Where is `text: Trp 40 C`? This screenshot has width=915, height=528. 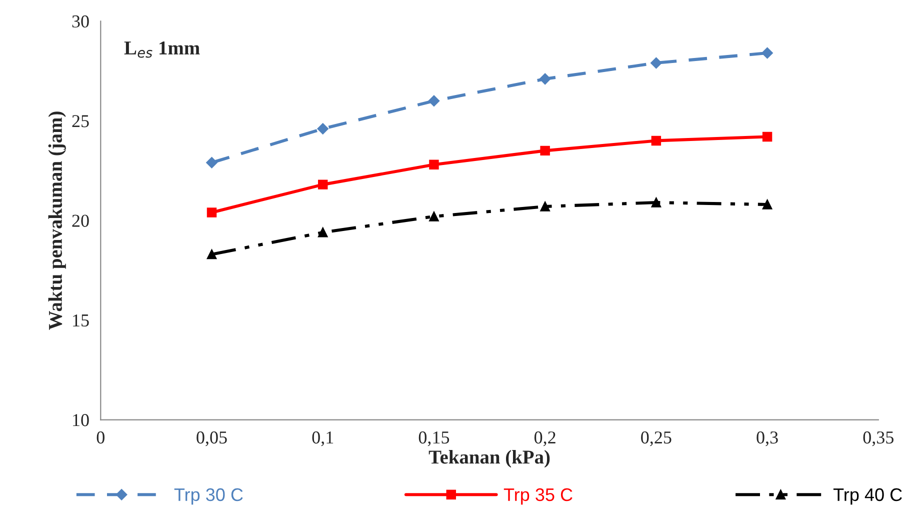
text: Trp 40 C is located at coordinates (867, 496).